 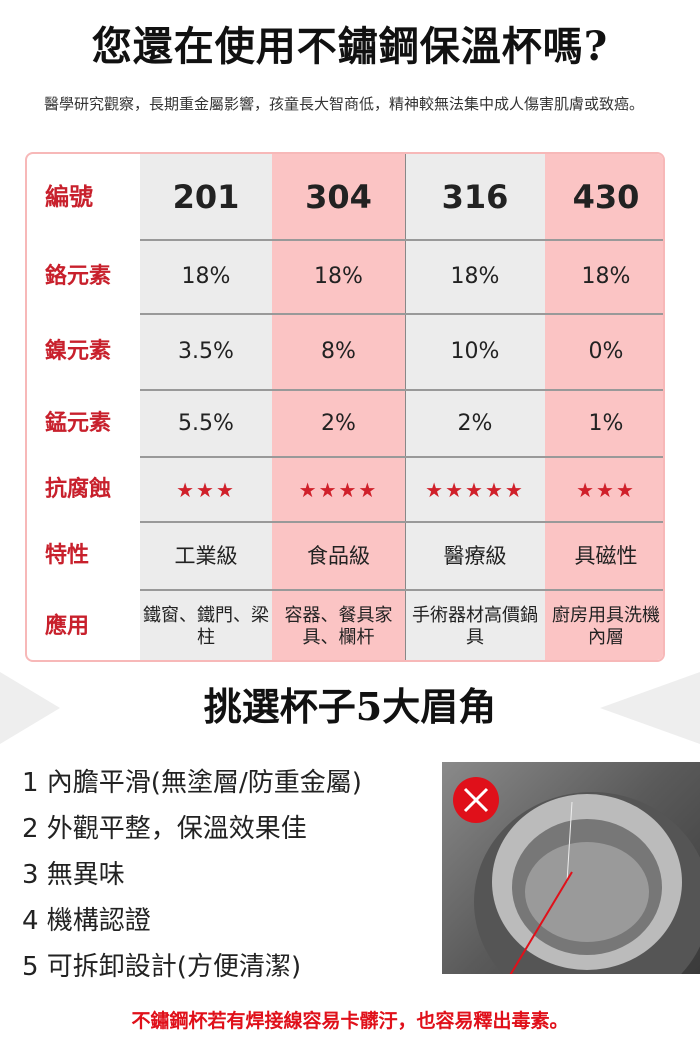 What do you see at coordinates (192, 783) in the screenshot?
I see `tip-item: 1 內膽平滑(無塗層/防重金屬)` at bounding box center [192, 783].